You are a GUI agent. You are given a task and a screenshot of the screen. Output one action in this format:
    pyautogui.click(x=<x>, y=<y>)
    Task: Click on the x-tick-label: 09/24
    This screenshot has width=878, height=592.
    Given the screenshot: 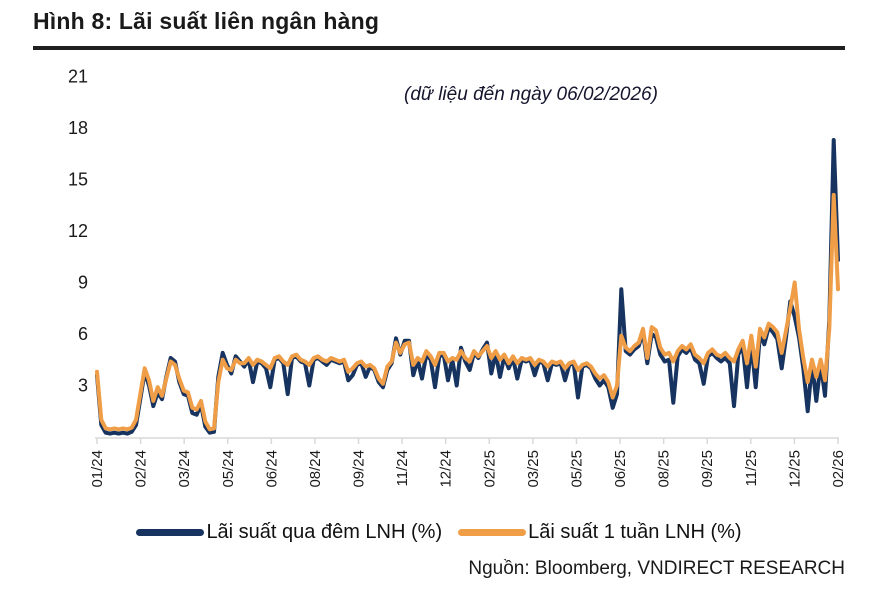 What is the action you would take?
    pyautogui.click(x=359, y=469)
    